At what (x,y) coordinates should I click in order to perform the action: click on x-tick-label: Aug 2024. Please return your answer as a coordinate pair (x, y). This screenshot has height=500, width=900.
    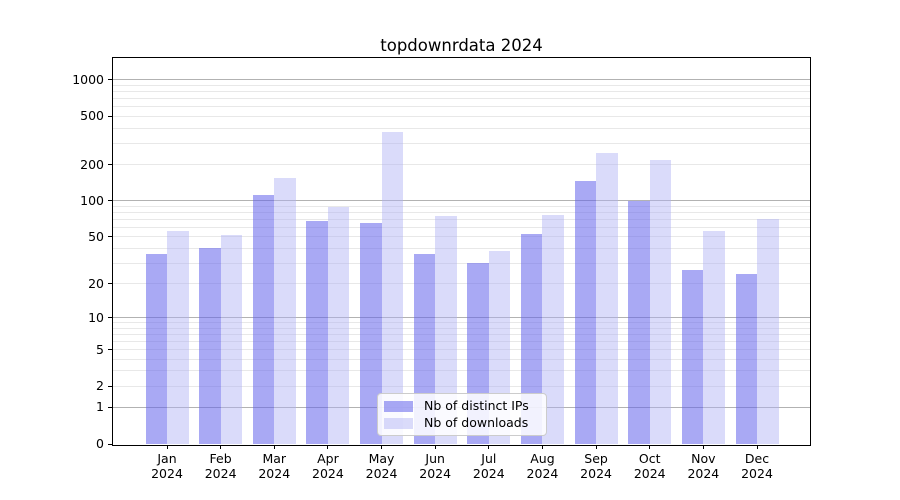
    Looking at the image, I should click on (542, 466).